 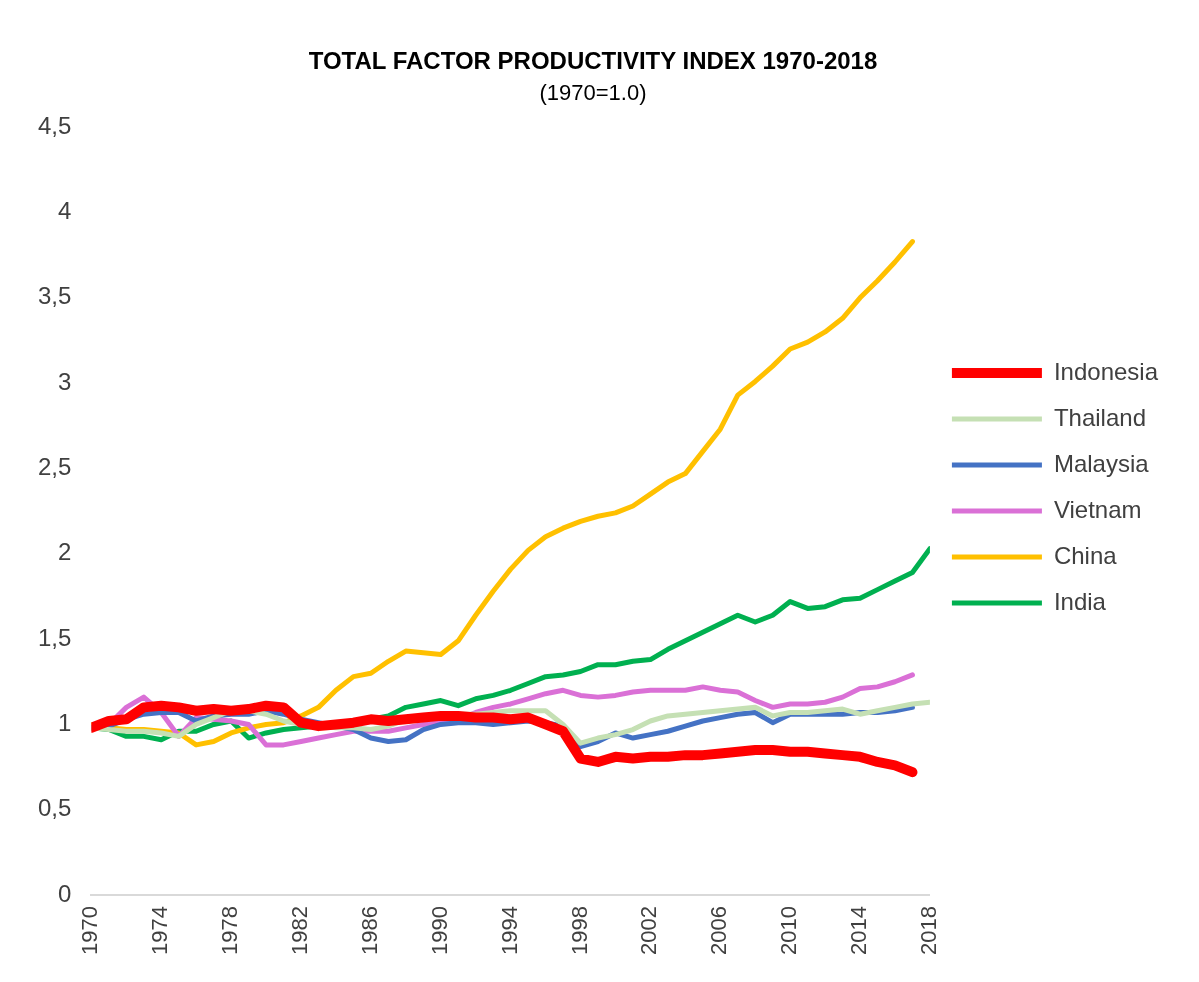 What do you see at coordinates (1106, 371) in the screenshot?
I see `legend-label: Indonesia` at bounding box center [1106, 371].